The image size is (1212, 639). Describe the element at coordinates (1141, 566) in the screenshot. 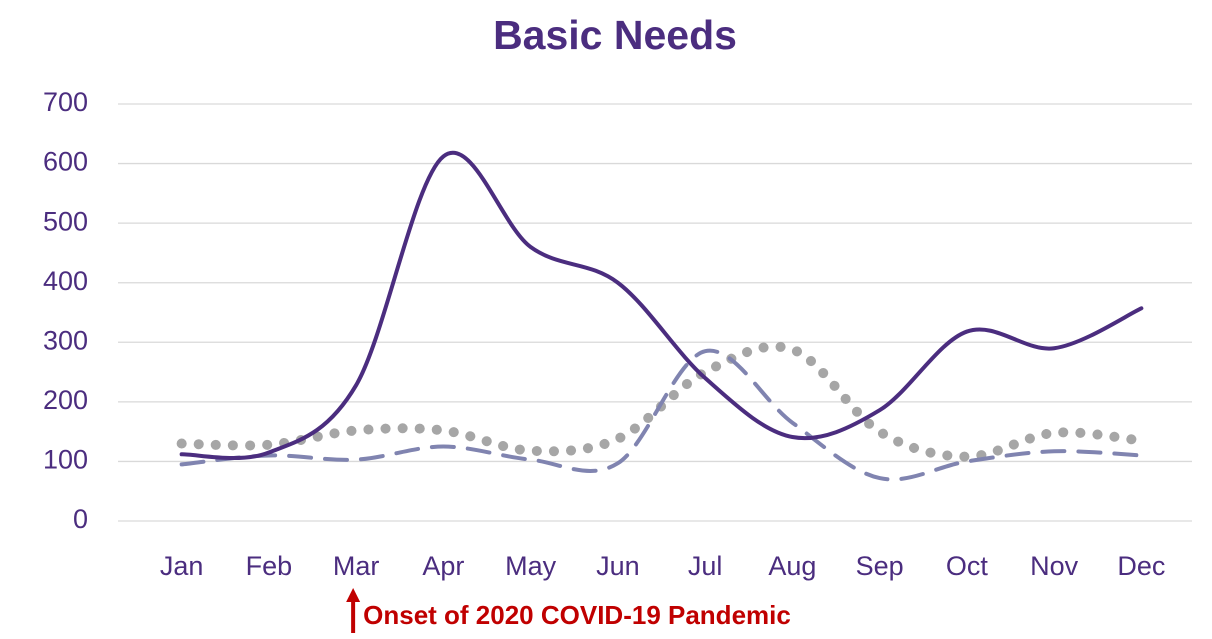

I see `x-tick-label: Dec` at that location.